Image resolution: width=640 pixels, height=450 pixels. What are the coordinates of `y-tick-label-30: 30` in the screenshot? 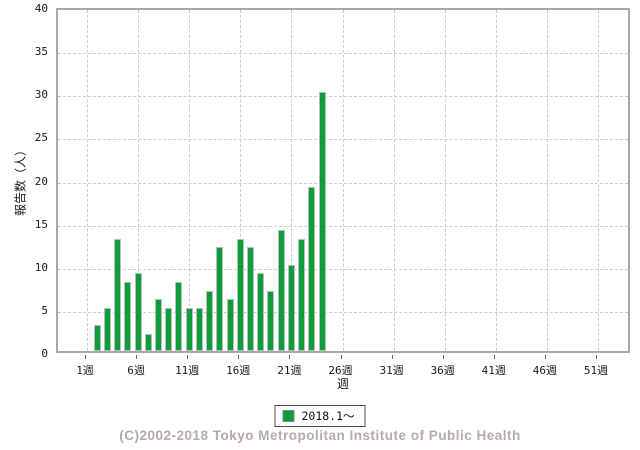 It's located at (41, 95).